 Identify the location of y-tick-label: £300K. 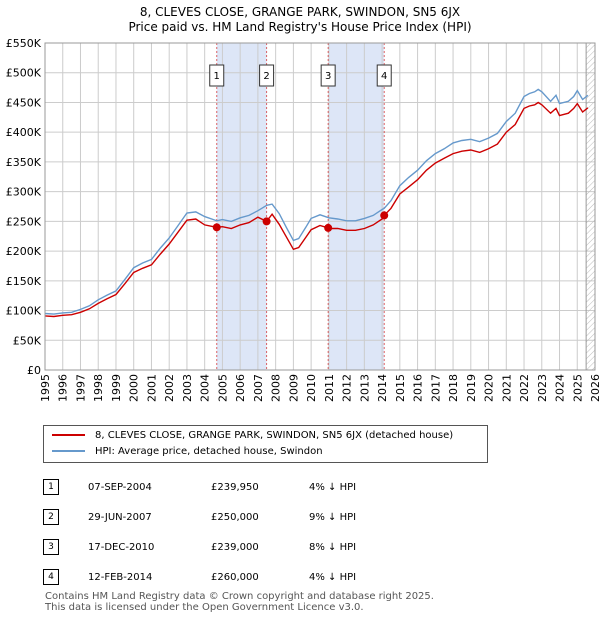
(24, 192).